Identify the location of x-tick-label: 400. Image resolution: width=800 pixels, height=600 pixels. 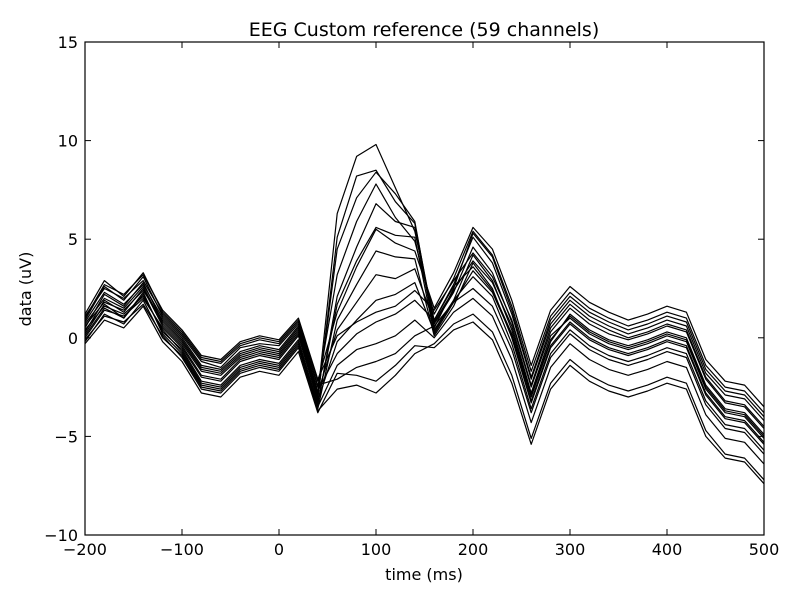
(667, 549).